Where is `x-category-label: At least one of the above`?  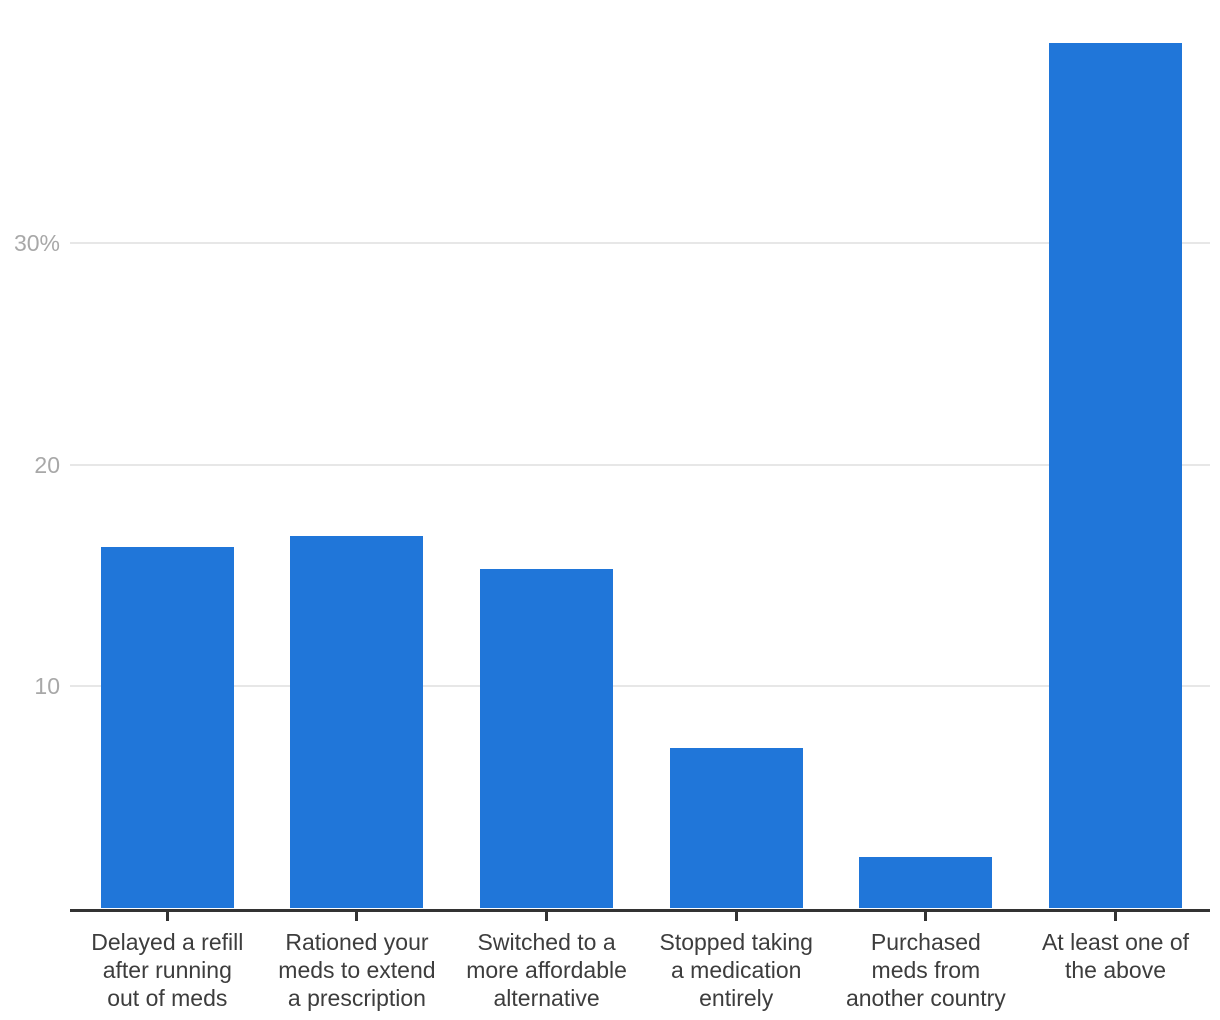 x-category-label: At least one of the above is located at coordinates (1115, 956).